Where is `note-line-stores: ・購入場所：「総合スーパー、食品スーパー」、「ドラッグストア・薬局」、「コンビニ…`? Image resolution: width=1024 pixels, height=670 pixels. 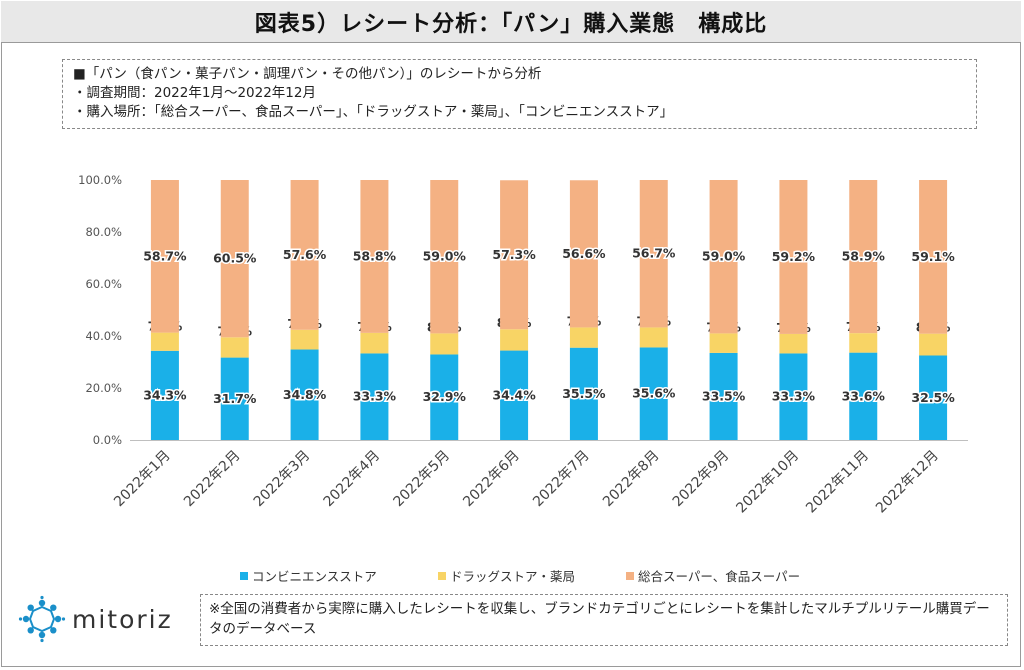 note-line-stores: ・購入場所：「総合スーパー、食品スーパー」、「ドラッグストア・薬局」、「コンビニ… is located at coordinates (373, 112).